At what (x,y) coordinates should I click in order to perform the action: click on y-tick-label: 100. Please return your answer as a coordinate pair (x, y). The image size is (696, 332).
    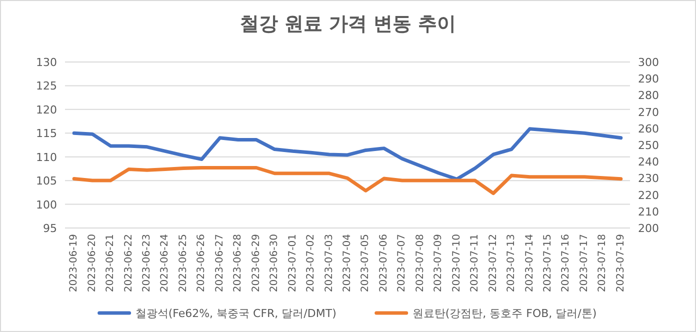
    Looking at the image, I should click on (46, 205).